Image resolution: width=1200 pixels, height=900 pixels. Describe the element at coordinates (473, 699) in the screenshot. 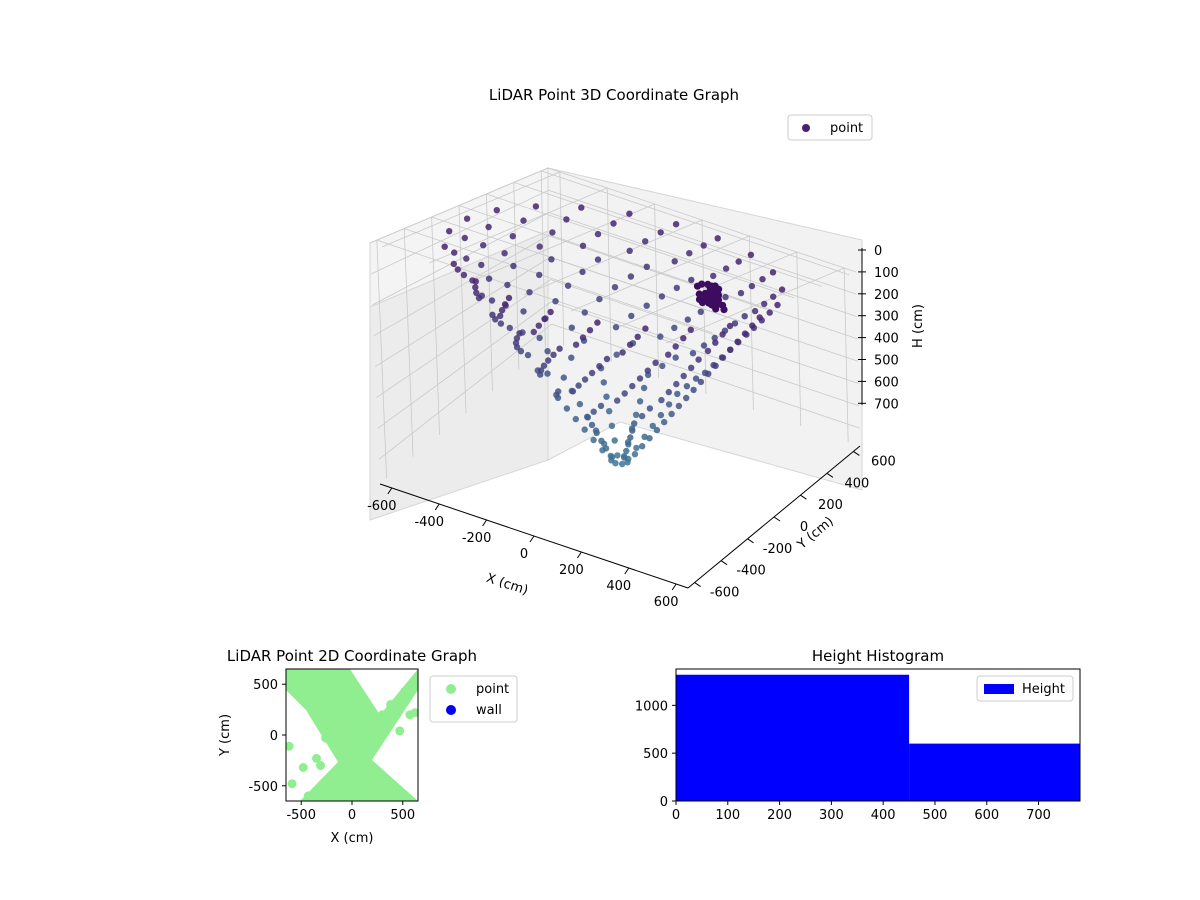

I see `legend-2d: point wall` at that location.